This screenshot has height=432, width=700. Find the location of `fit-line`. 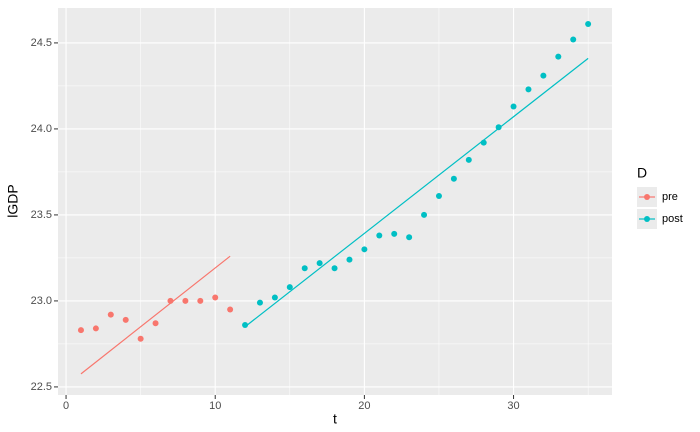

fit-line is located at coordinates (155, 315).